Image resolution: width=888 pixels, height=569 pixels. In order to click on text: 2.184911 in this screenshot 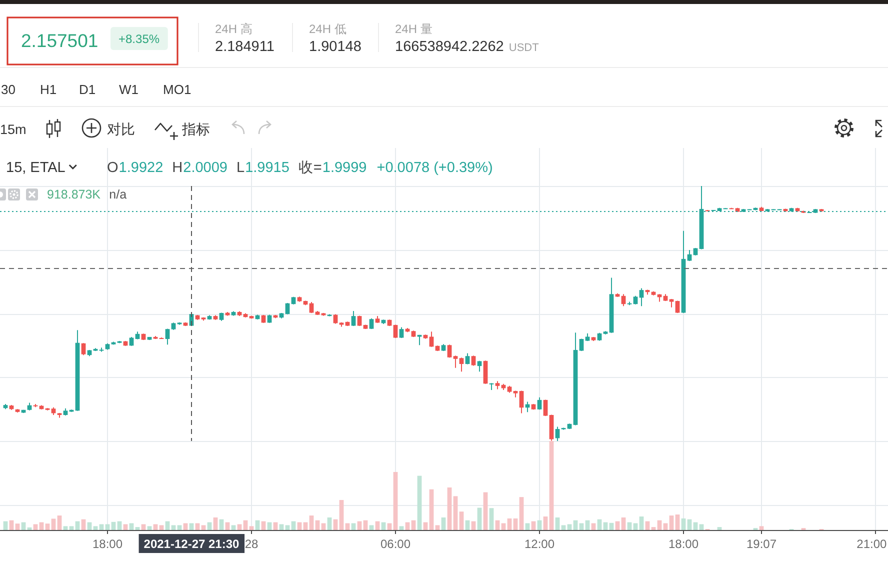, I will do `click(244, 47)`.